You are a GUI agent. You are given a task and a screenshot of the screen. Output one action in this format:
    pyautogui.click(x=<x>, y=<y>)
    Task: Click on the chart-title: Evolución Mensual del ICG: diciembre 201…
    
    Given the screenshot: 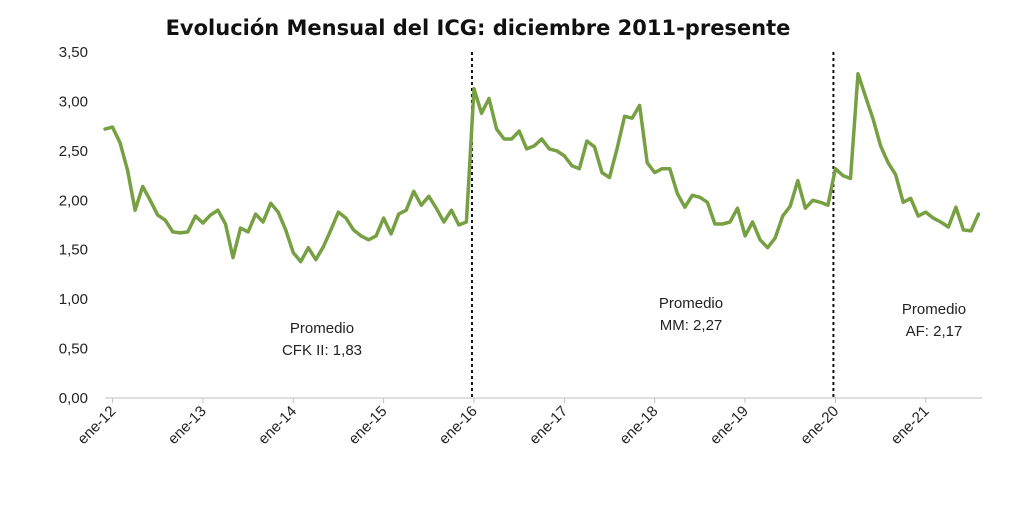 What is the action you would take?
    pyautogui.click(x=478, y=28)
    